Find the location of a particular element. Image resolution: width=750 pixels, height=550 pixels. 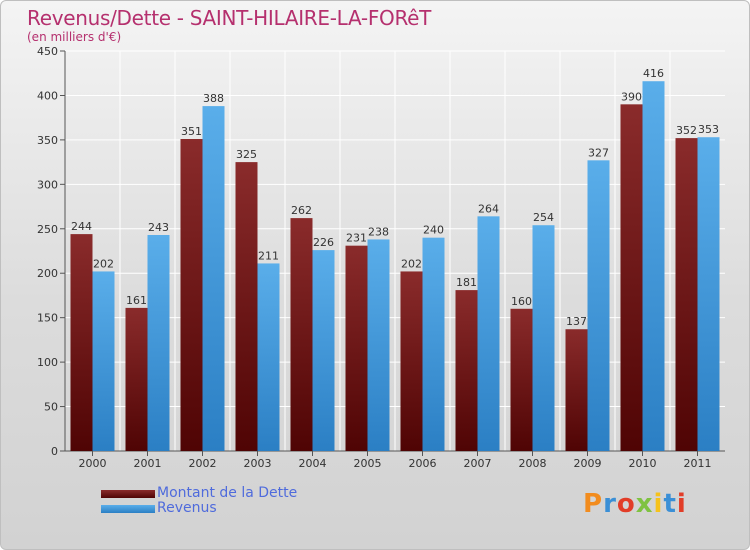

value-label-dette-2004: 262 is located at coordinates (301, 210).